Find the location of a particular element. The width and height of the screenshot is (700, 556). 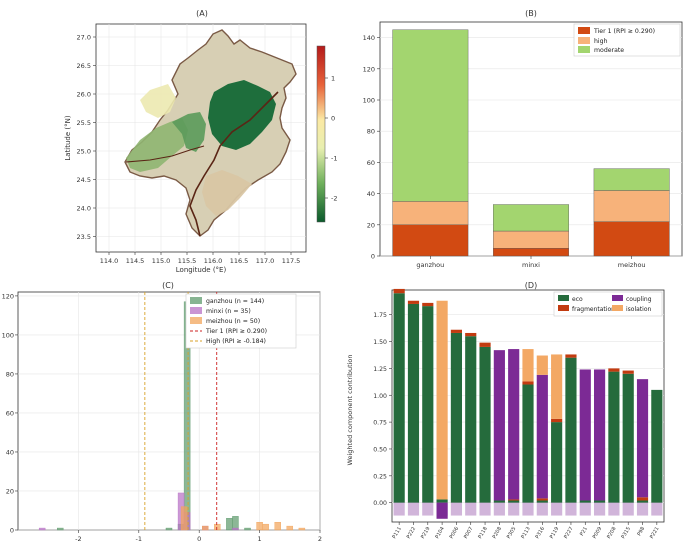

bar-eco-P006 is located at coordinates (456, 417).